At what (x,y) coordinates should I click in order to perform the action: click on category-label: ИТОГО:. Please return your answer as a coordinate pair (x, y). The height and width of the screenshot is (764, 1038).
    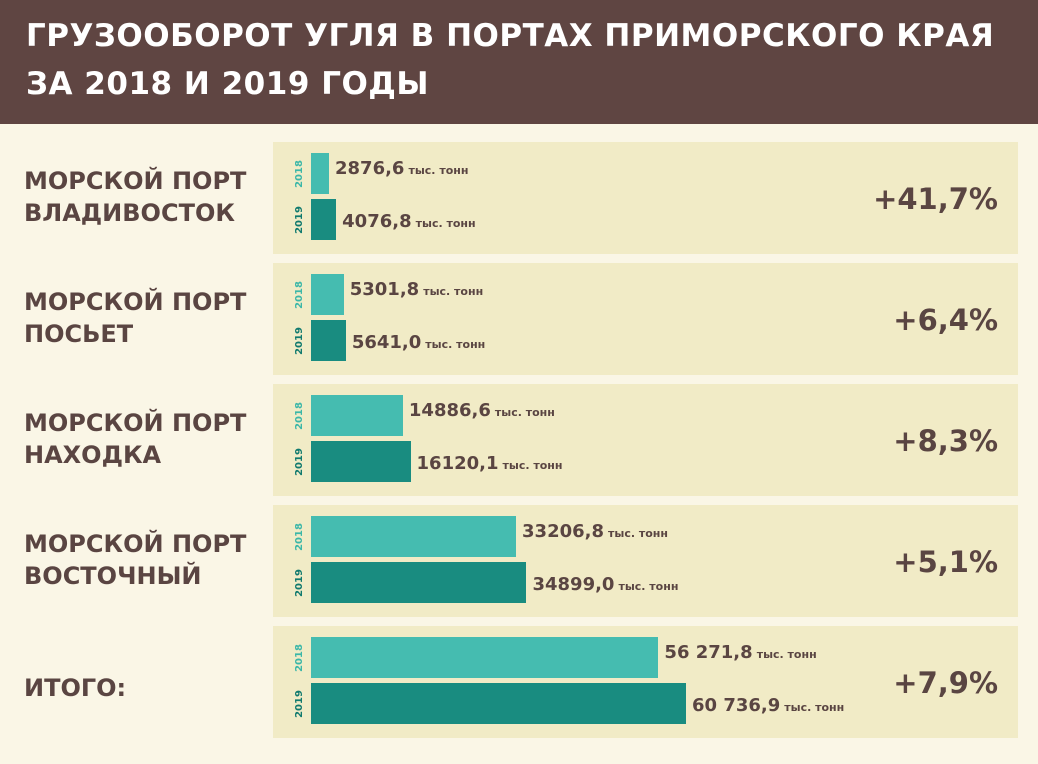
    Looking at the image, I should click on (75, 688).